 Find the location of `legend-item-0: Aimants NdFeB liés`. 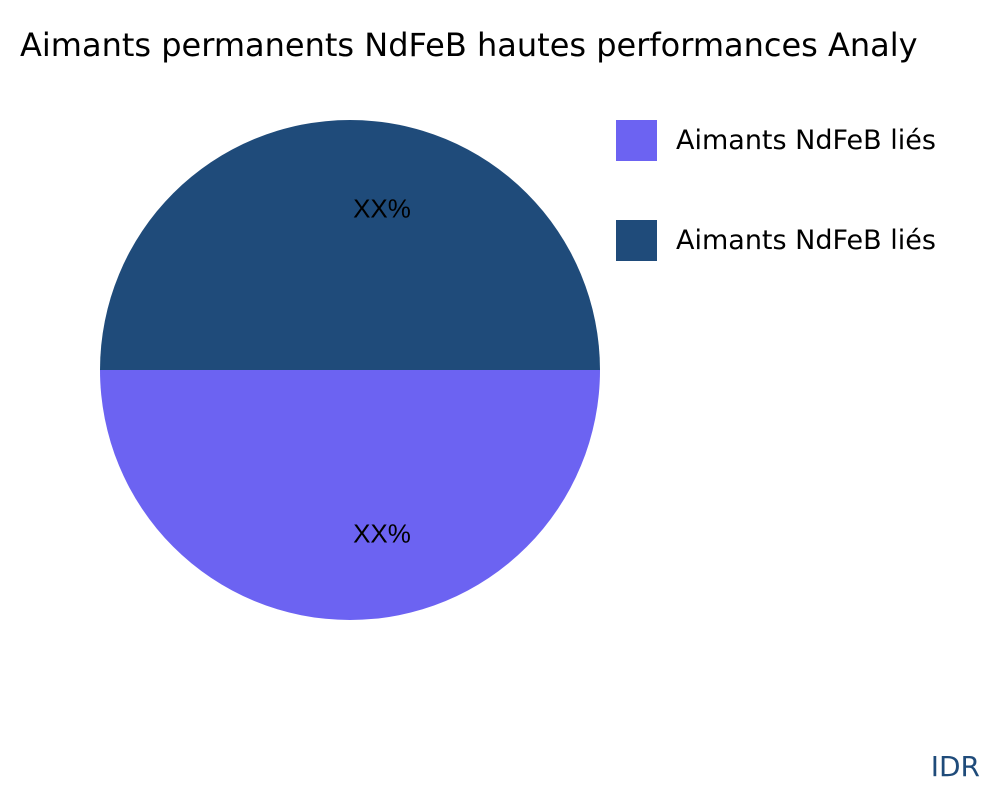

legend-item-0: Aimants NdFeB liés is located at coordinates (776, 140).